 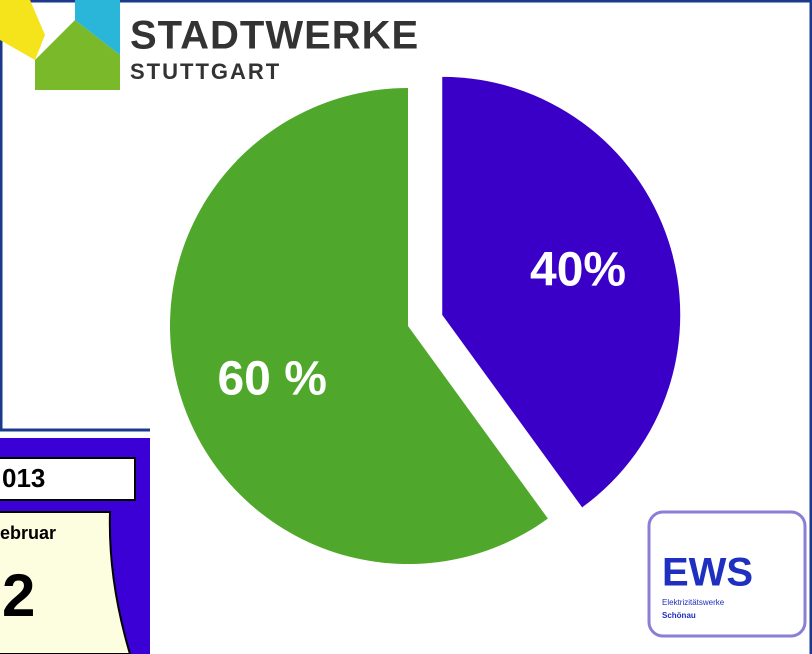 I want to click on logo-cyan, so click(x=97, y=27).